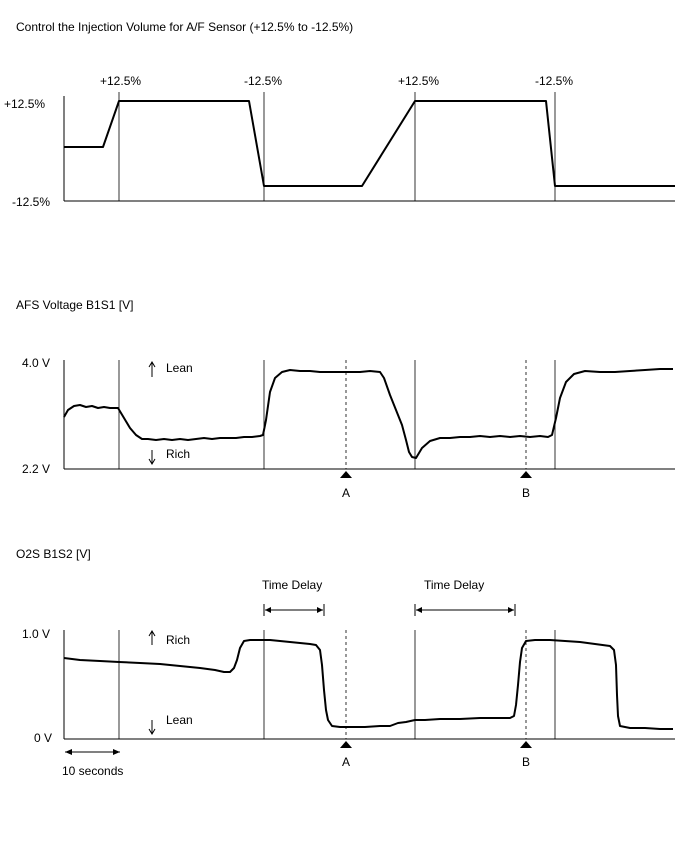 Image resolution: width=688 pixels, height=852 pixels. What do you see at coordinates (292, 585) in the screenshot?
I see `panel3-delay-label-1: Time Delay` at bounding box center [292, 585].